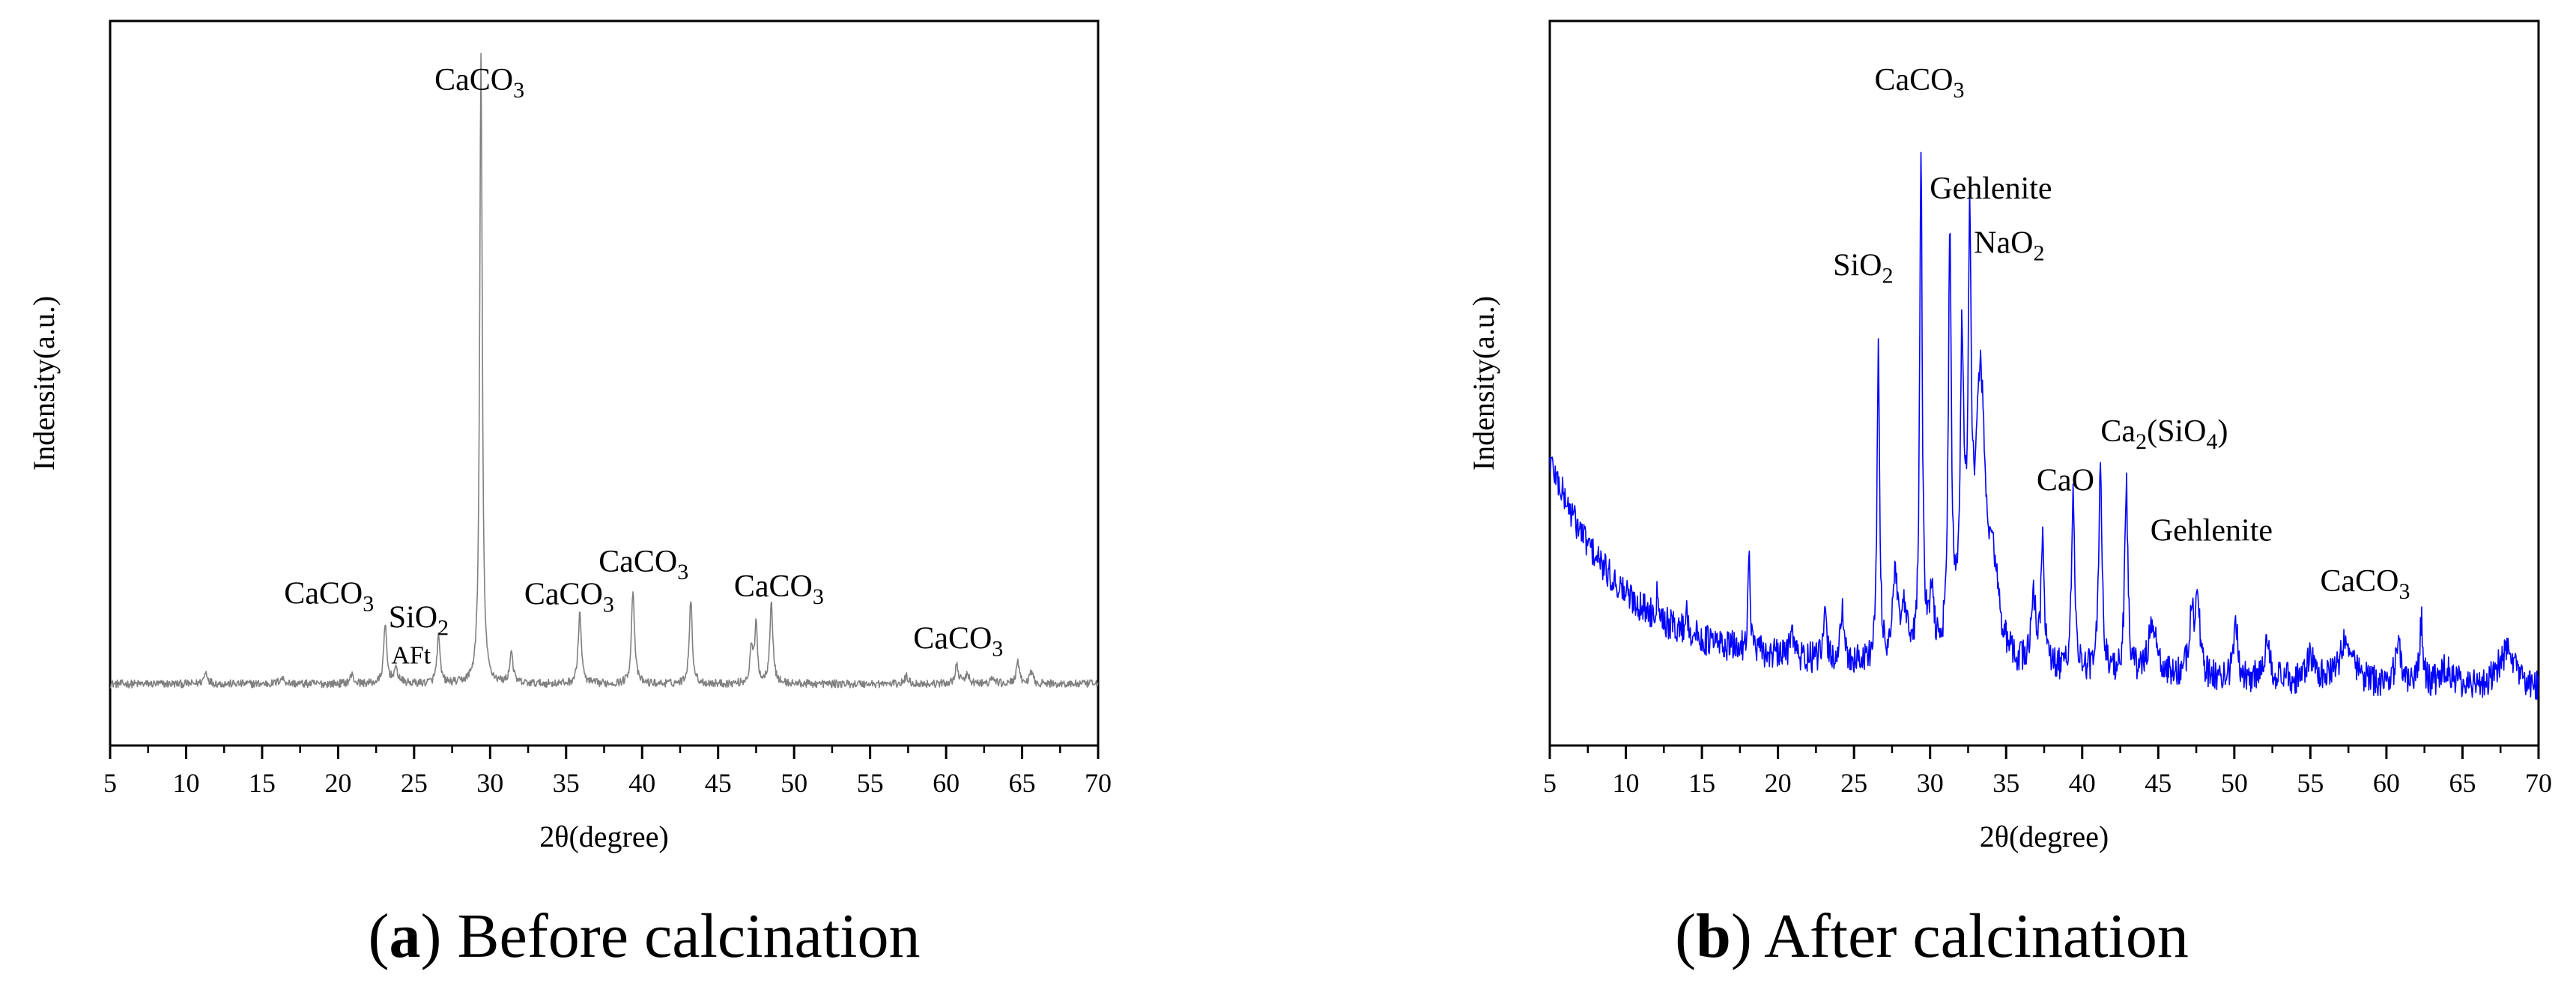  Describe the element at coordinates (1713, 936) in the screenshot. I see `caption-letter: b` at that location.